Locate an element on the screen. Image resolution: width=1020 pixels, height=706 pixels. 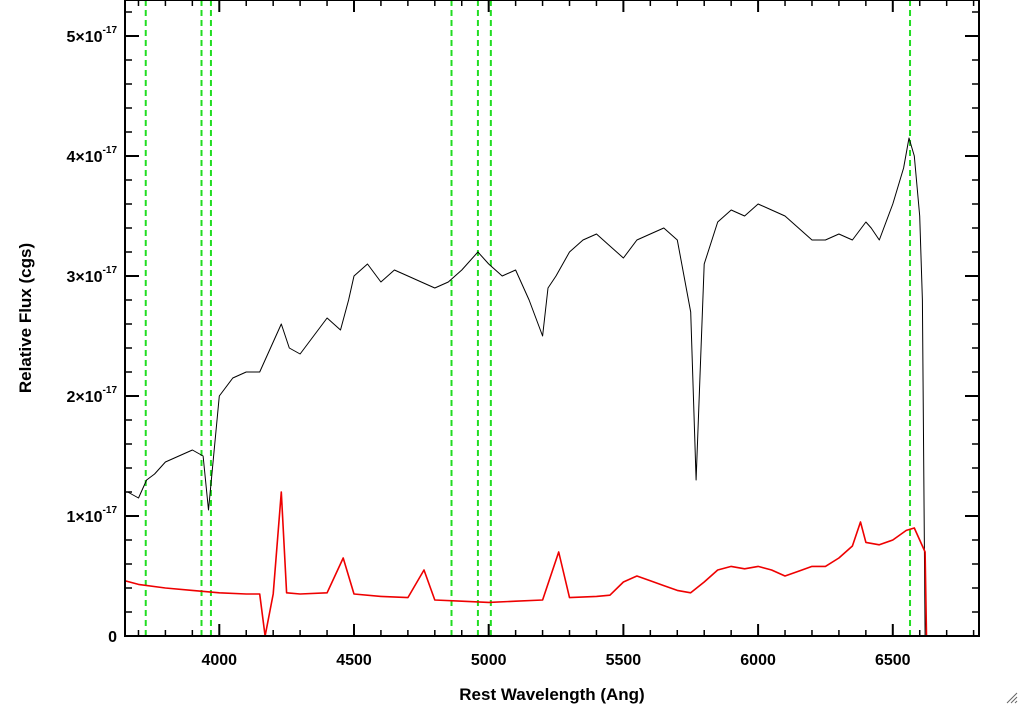
x-tick-label: 6500 is located at coordinates (893, 660).